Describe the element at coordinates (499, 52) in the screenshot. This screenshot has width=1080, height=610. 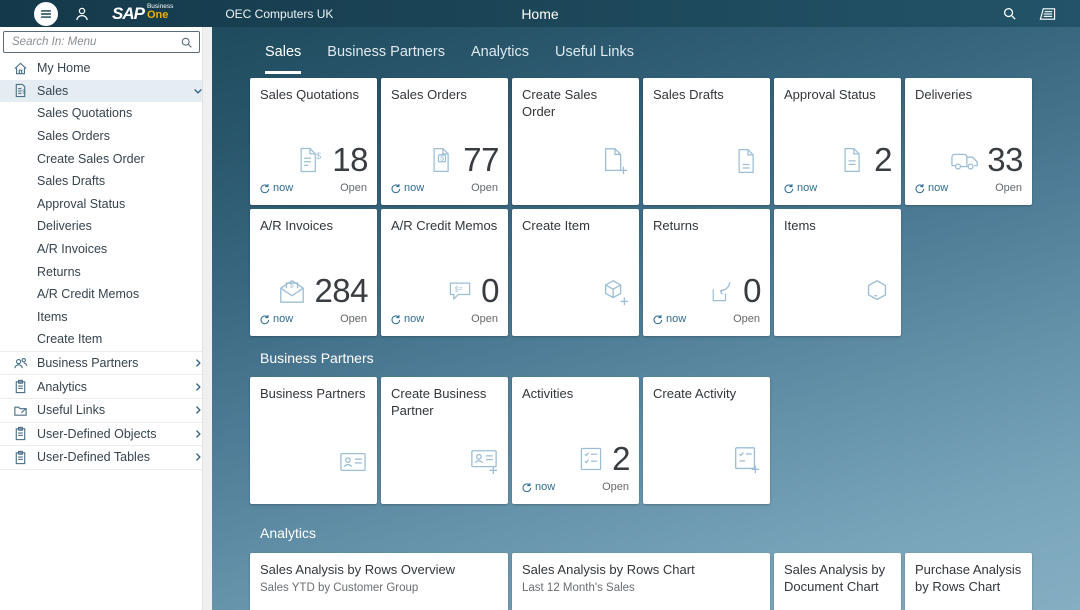
I see `tab-analytics: Analytics` at that location.